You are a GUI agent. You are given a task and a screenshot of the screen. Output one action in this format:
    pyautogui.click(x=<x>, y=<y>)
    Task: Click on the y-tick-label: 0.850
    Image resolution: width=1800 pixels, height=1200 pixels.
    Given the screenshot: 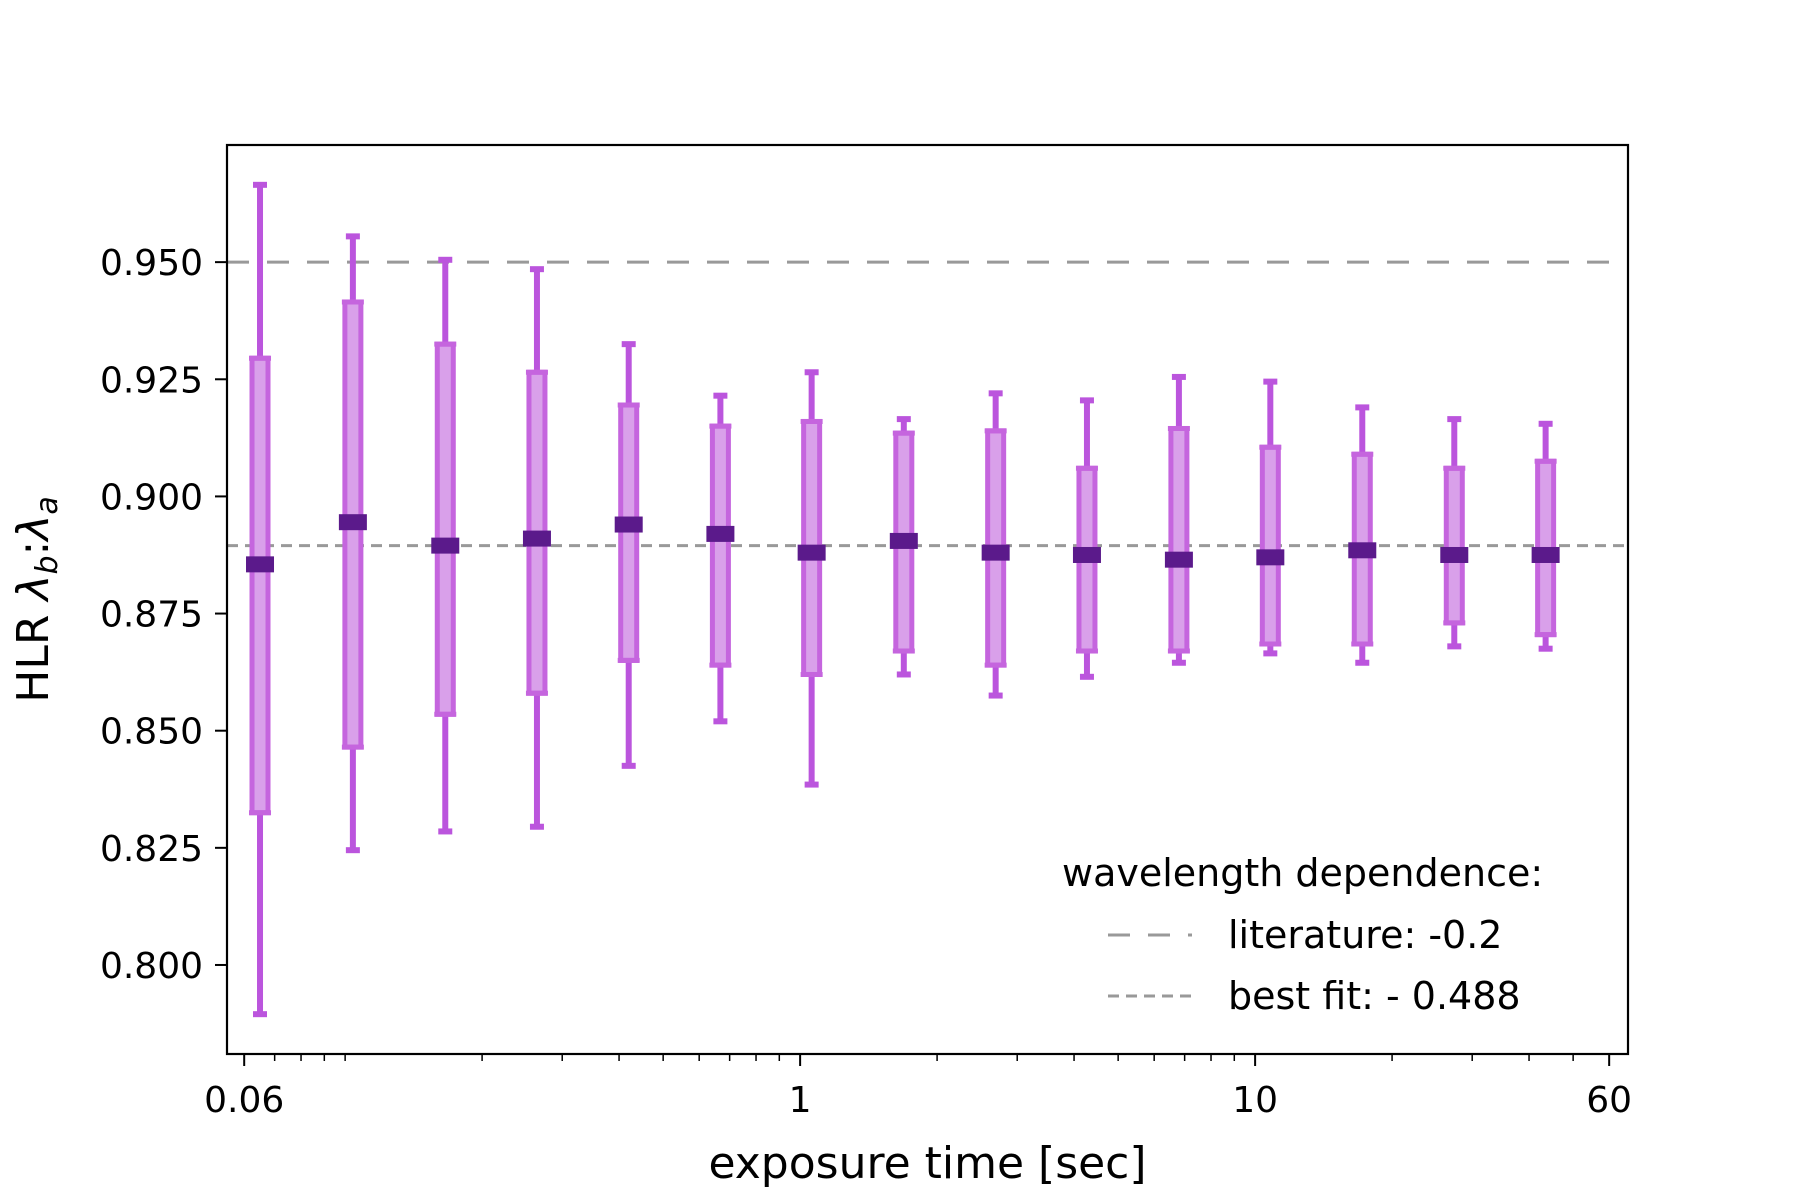 What is the action you would take?
    pyautogui.click(x=151, y=732)
    